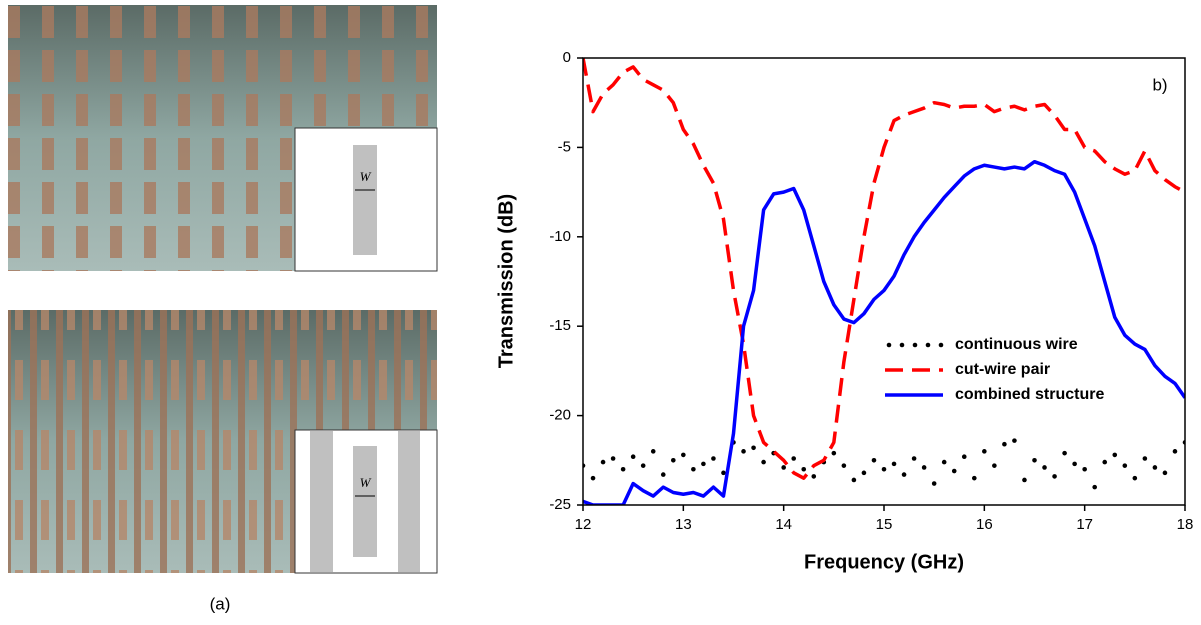 This screenshot has width=1201, height=625. Describe the element at coordinates (884, 524) in the screenshot. I see `x-tick-label: 15` at that location.